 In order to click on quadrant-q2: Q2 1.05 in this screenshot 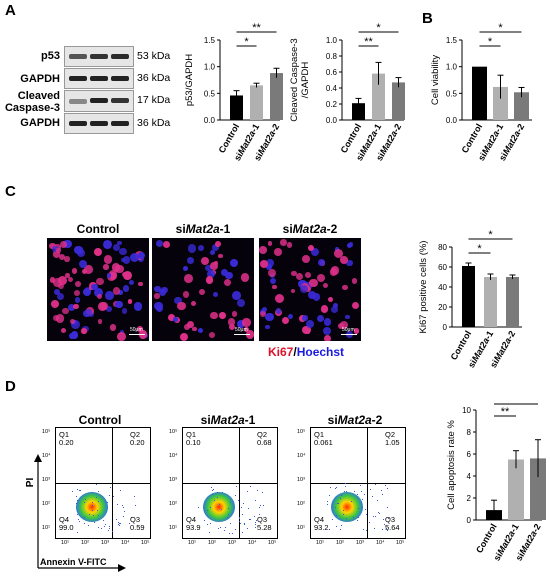, I will do `click(392, 439)`.